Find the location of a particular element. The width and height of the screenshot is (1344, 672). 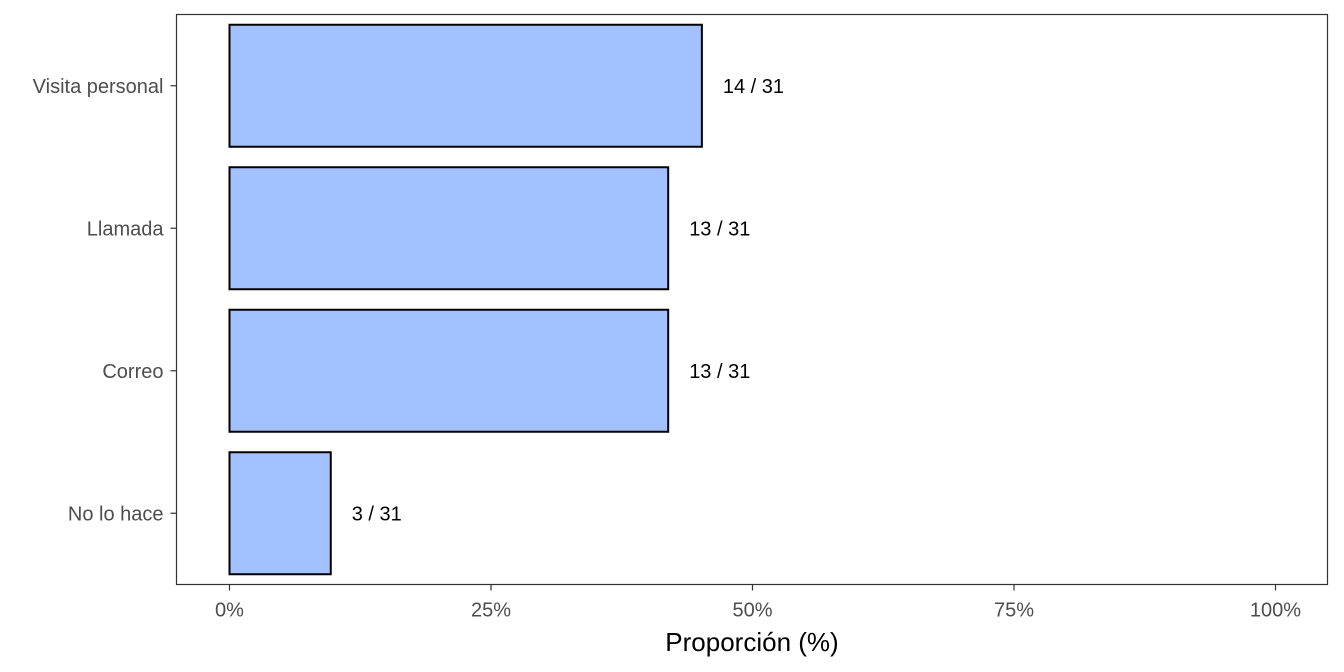

y-tick-label: Llamada is located at coordinates (126, 229).